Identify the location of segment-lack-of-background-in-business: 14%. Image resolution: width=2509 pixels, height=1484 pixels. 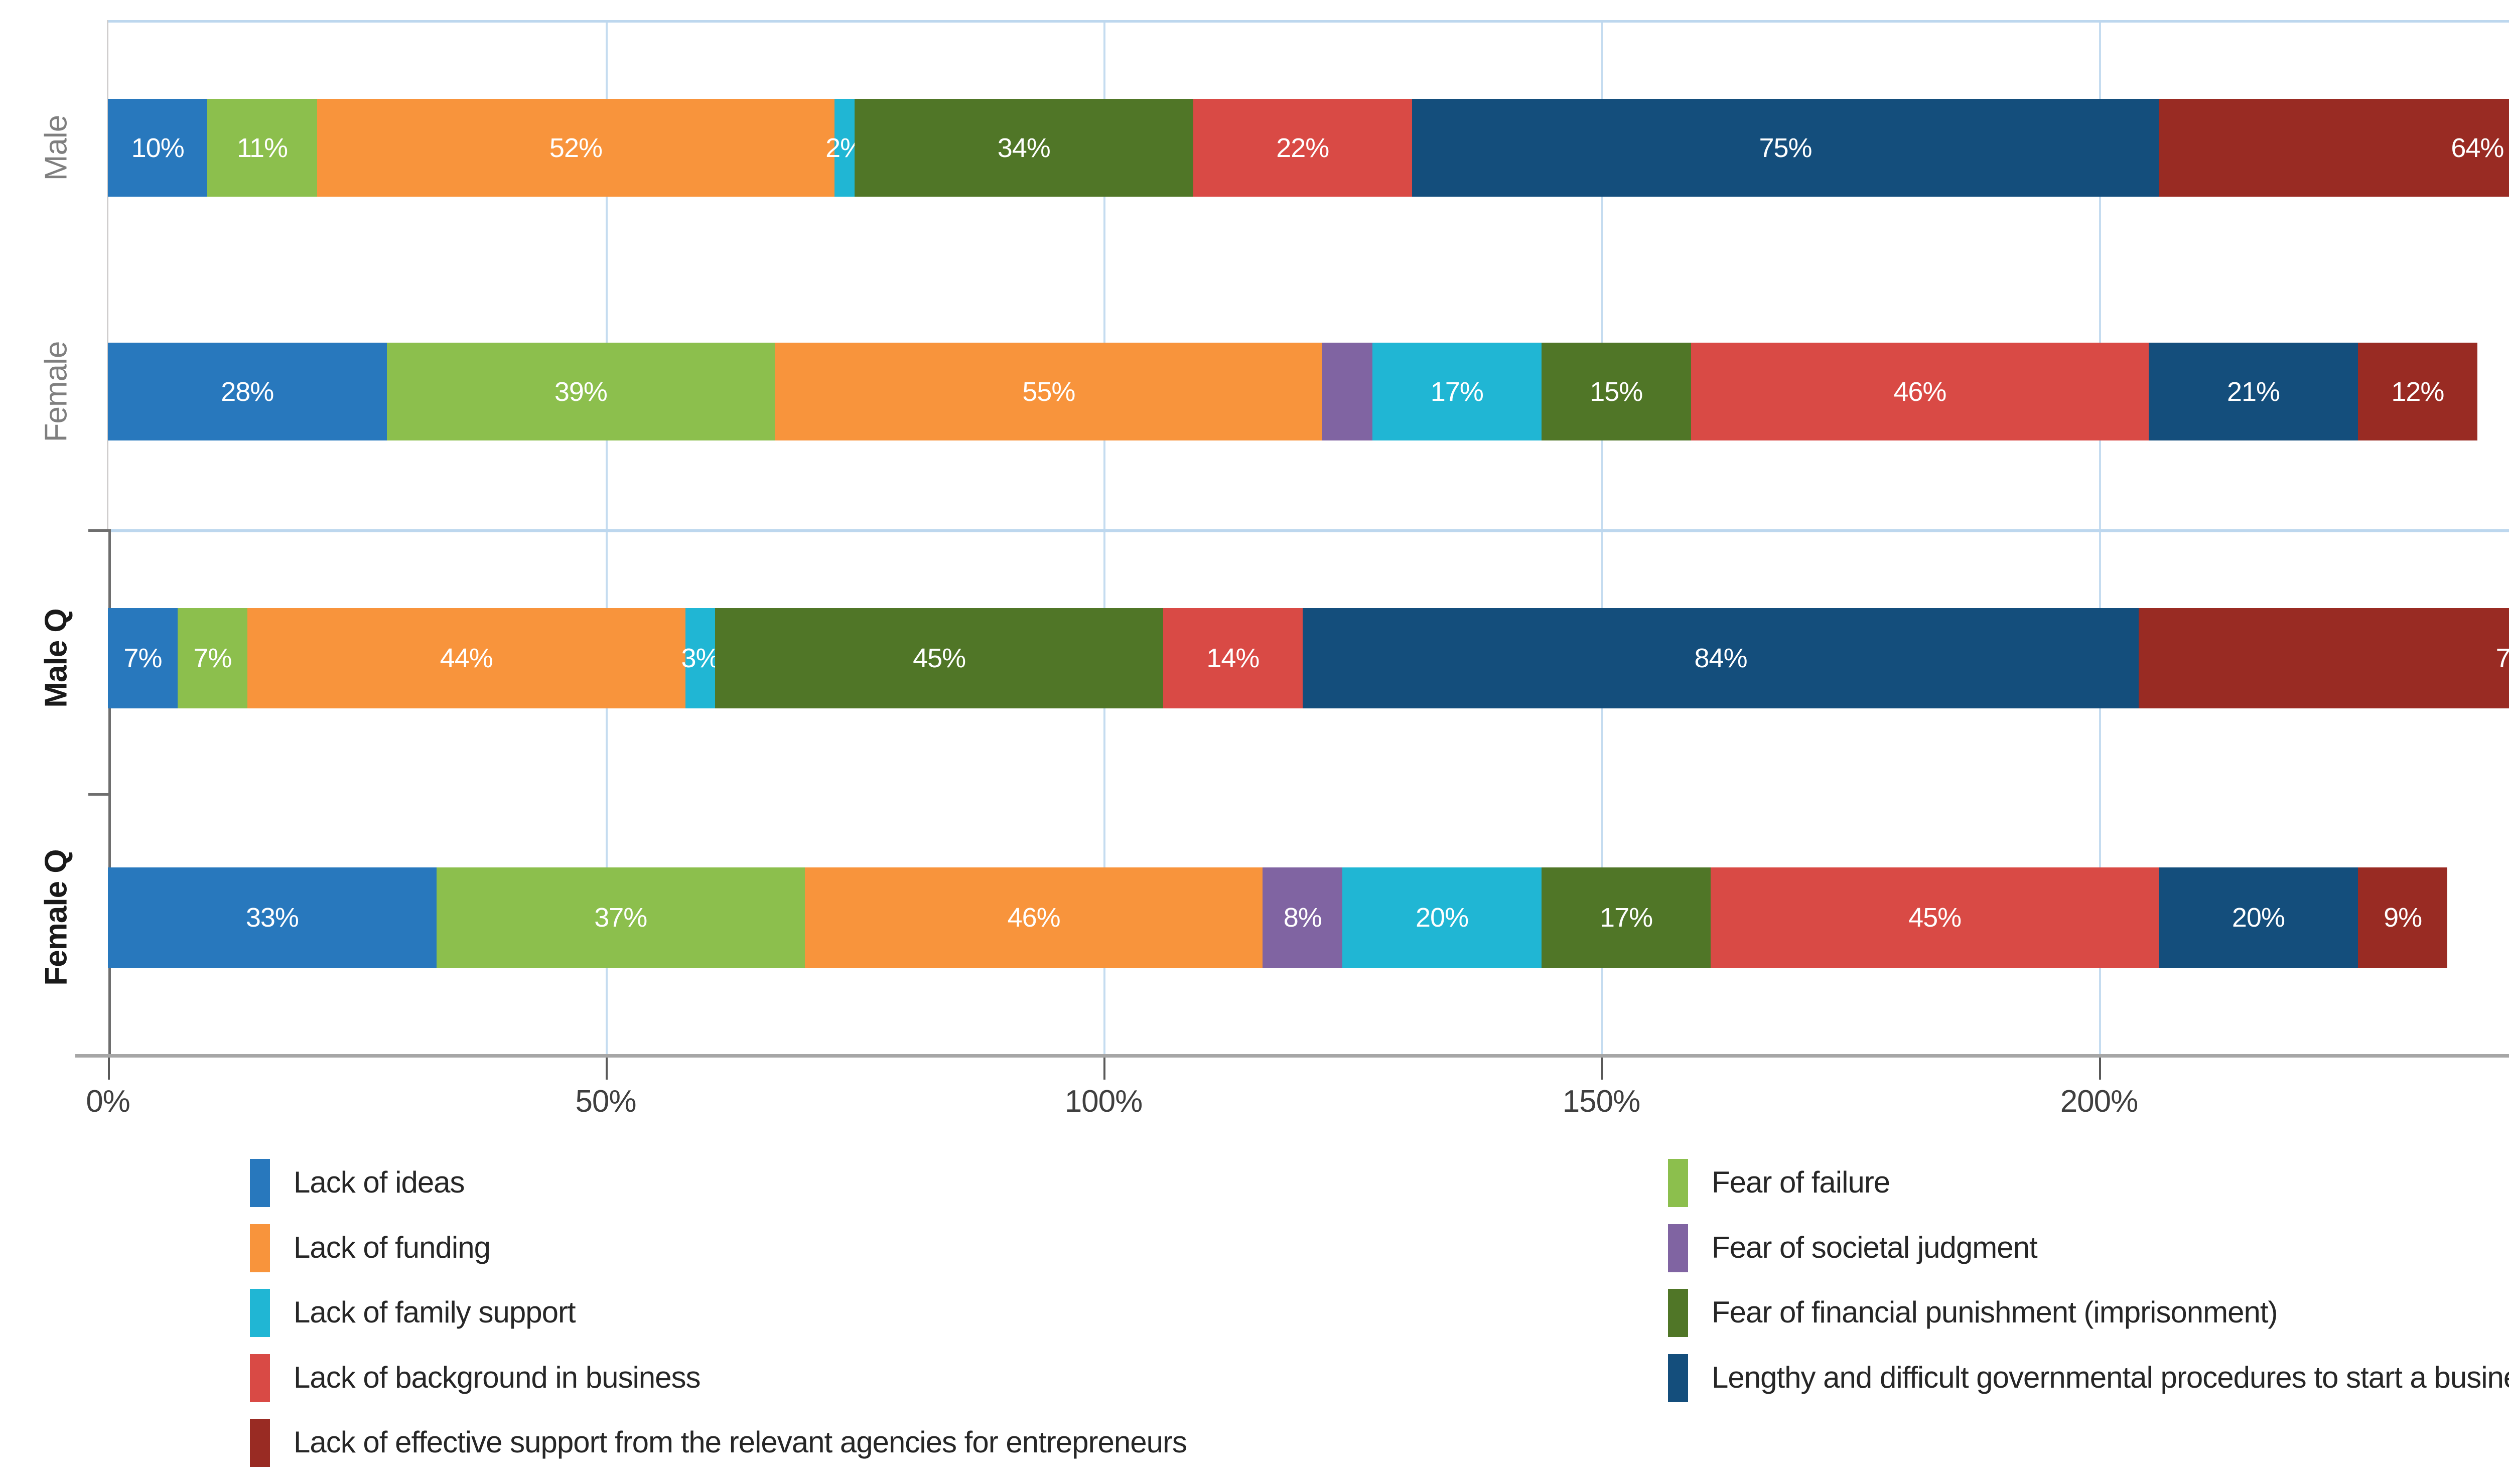
(1233, 658).